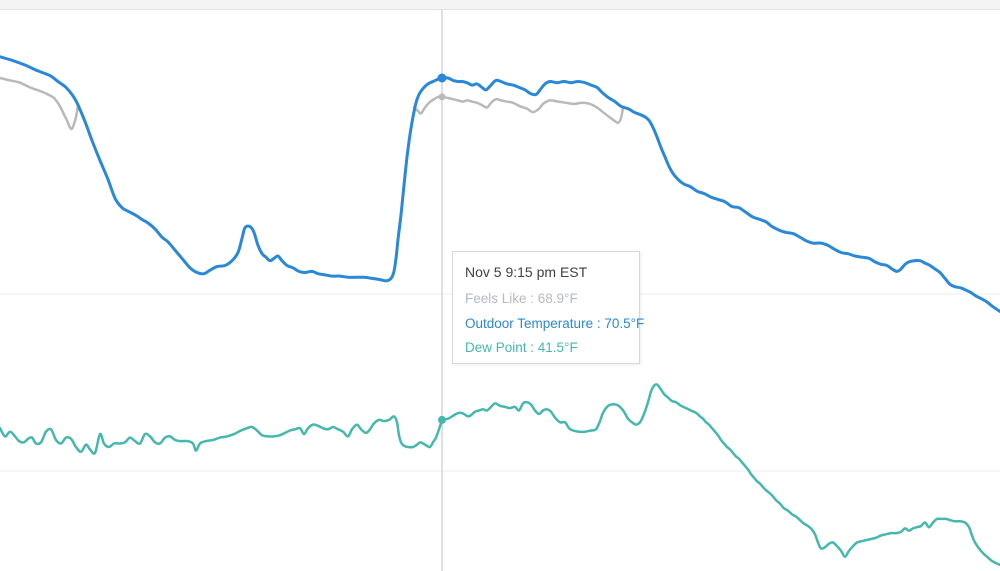 The width and height of the screenshot is (1000, 571). What do you see at coordinates (521, 347) in the screenshot?
I see `tooltip-row-dew-point: Dew Point : 41.5°F` at bounding box center [521, 347].